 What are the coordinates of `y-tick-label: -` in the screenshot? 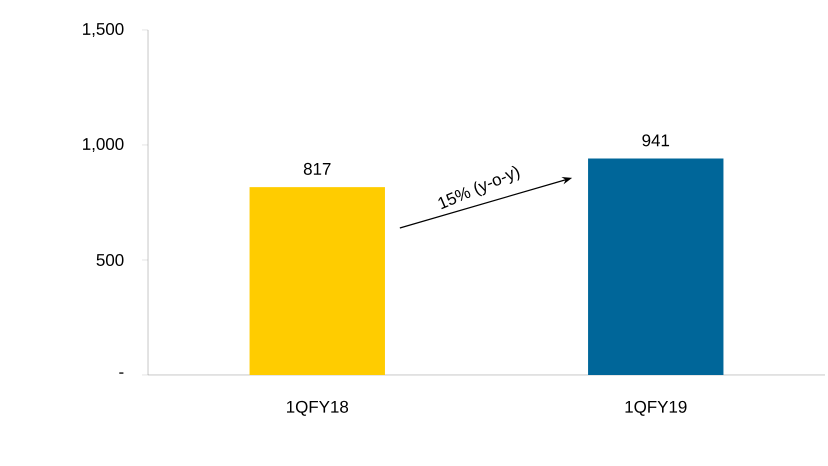 It's located at (121, 373).